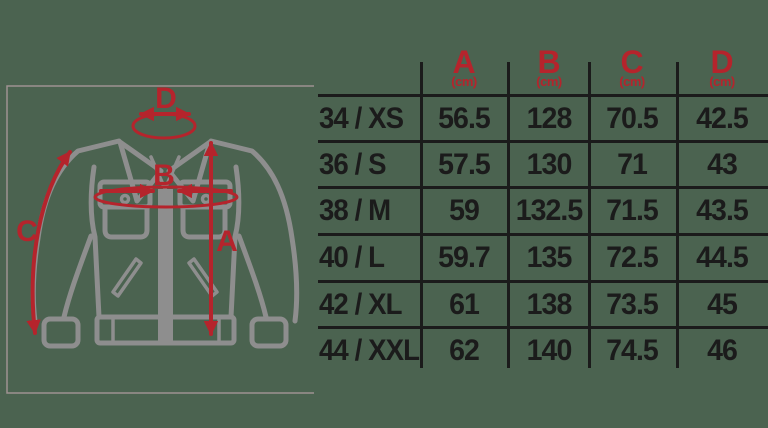 Image resolution: width=768 pixels, height=428 pixels. I want to click on chest-width-ellipse, so click(166, 197).